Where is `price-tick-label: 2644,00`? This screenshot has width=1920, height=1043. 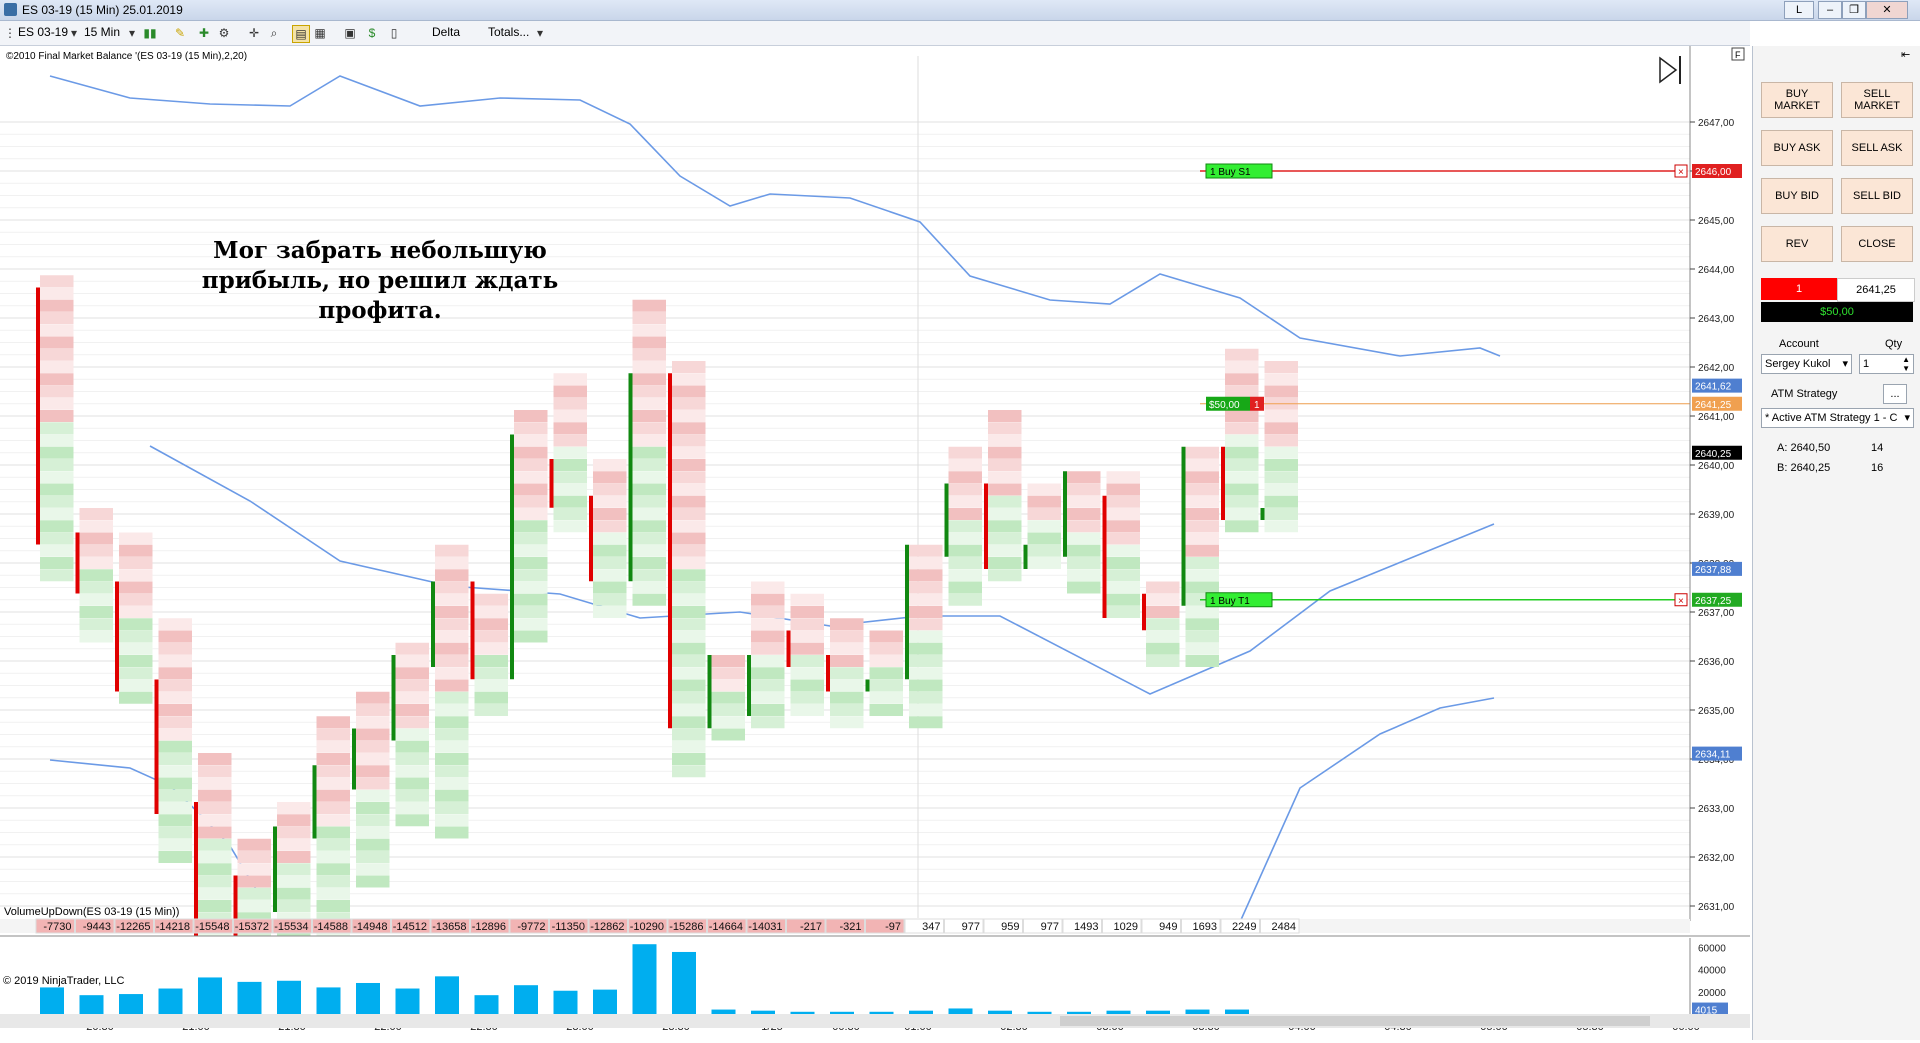 price-tick-label: 2644,00 is located at coordinates (1716, 270).